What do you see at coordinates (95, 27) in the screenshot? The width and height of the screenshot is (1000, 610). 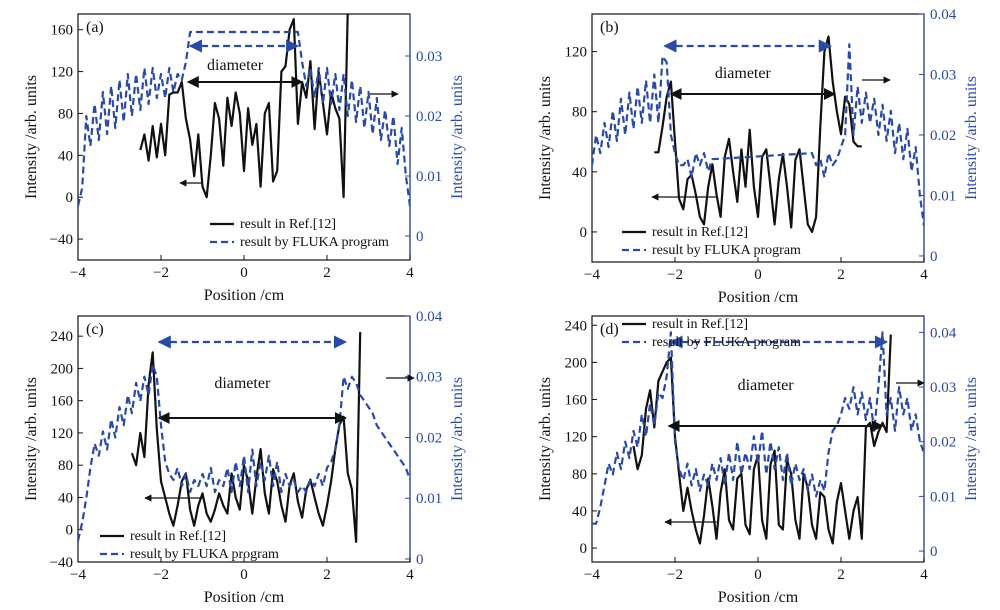 I see `panel-label: (a)` at bounding box center [95, 27].